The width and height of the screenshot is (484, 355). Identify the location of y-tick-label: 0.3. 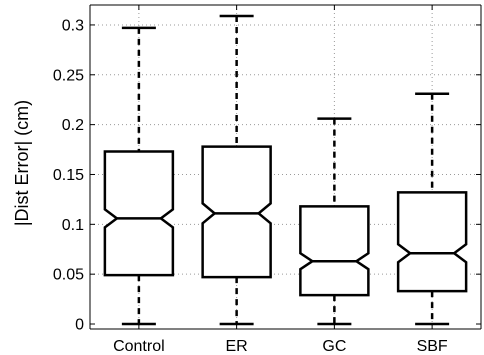
(73, 25).